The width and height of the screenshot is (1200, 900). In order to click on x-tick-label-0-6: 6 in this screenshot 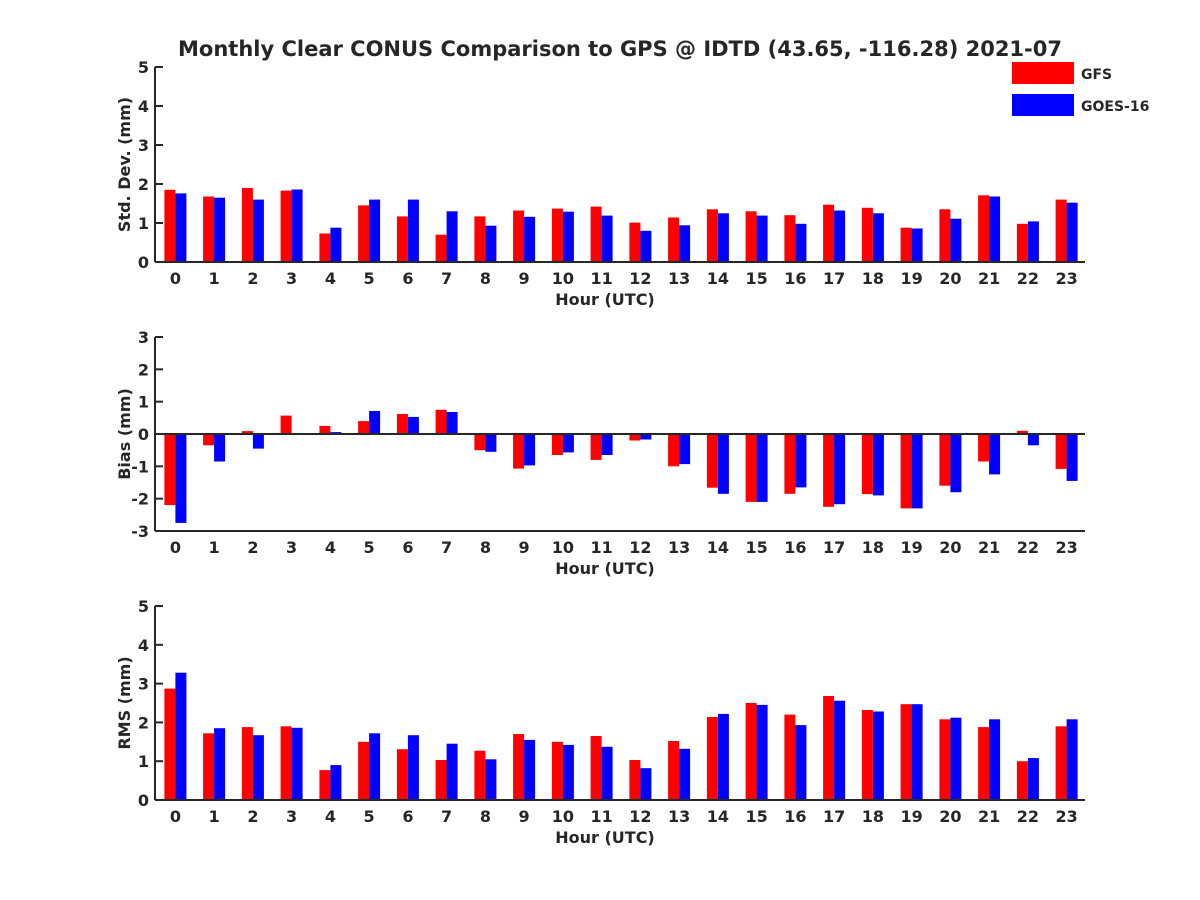, I will do `click(407, 278)`.